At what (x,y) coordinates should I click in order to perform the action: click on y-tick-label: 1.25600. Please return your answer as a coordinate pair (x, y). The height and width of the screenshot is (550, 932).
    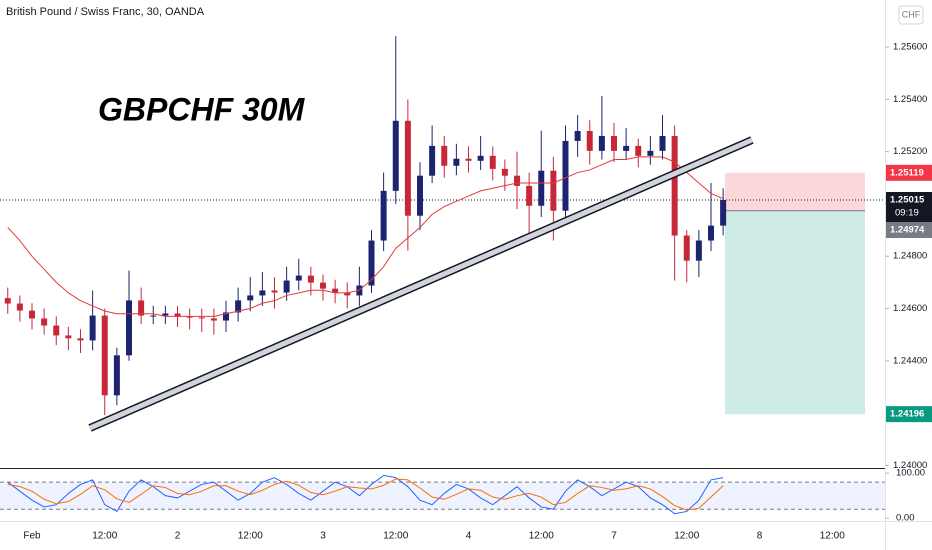
    Looking at the image, I should click on (910, 47).